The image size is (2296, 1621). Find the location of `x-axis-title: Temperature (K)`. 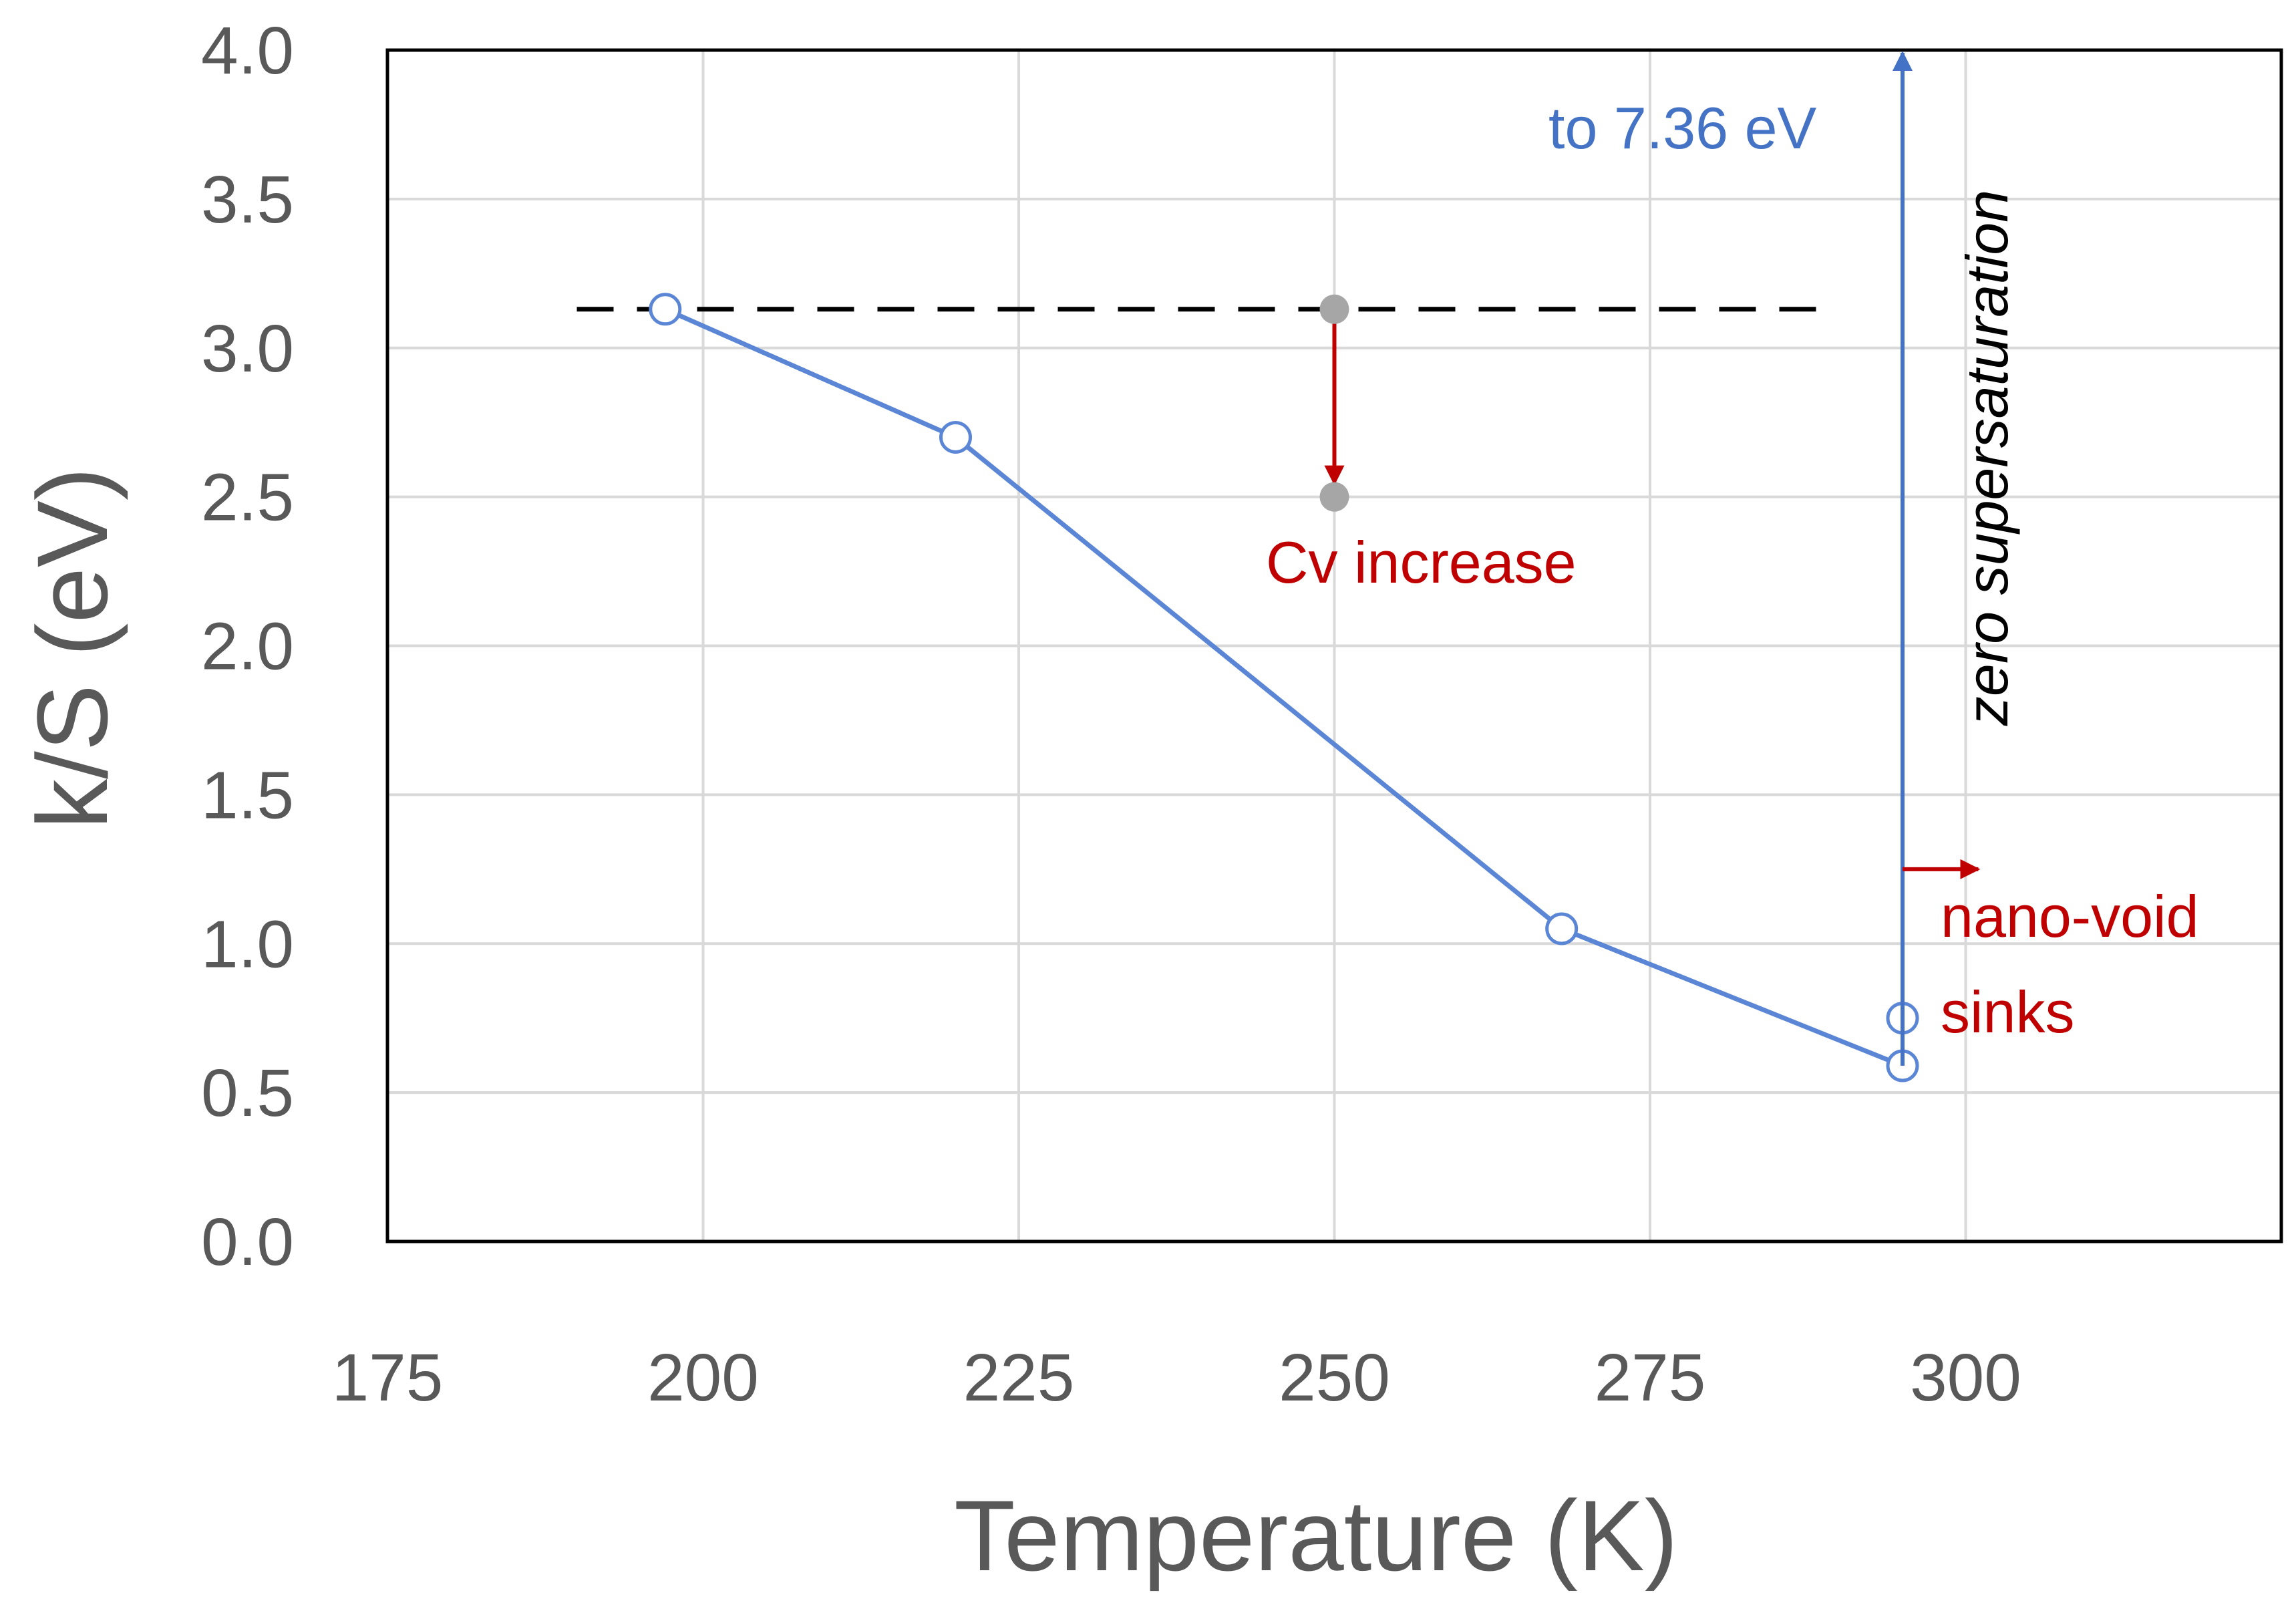

x-axis-title: Temperature (K) is located at coordinates (1316, 1535).